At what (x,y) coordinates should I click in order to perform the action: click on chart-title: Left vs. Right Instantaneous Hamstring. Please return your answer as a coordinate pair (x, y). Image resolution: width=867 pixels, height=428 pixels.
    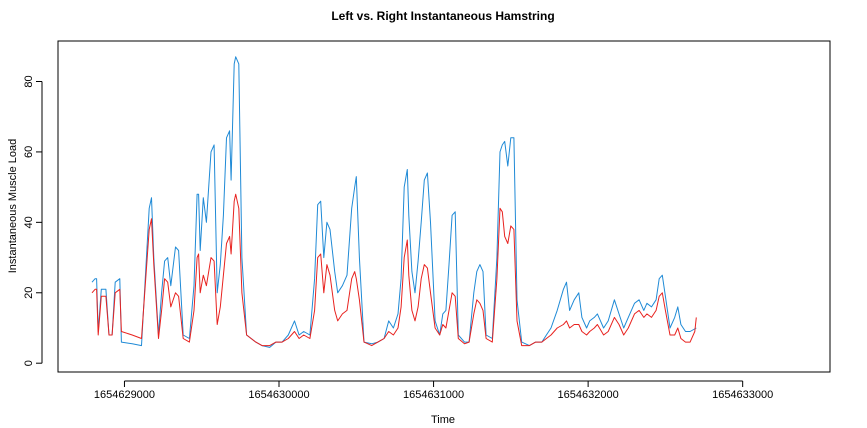
    Looking at the image, I should click on (442, 16).